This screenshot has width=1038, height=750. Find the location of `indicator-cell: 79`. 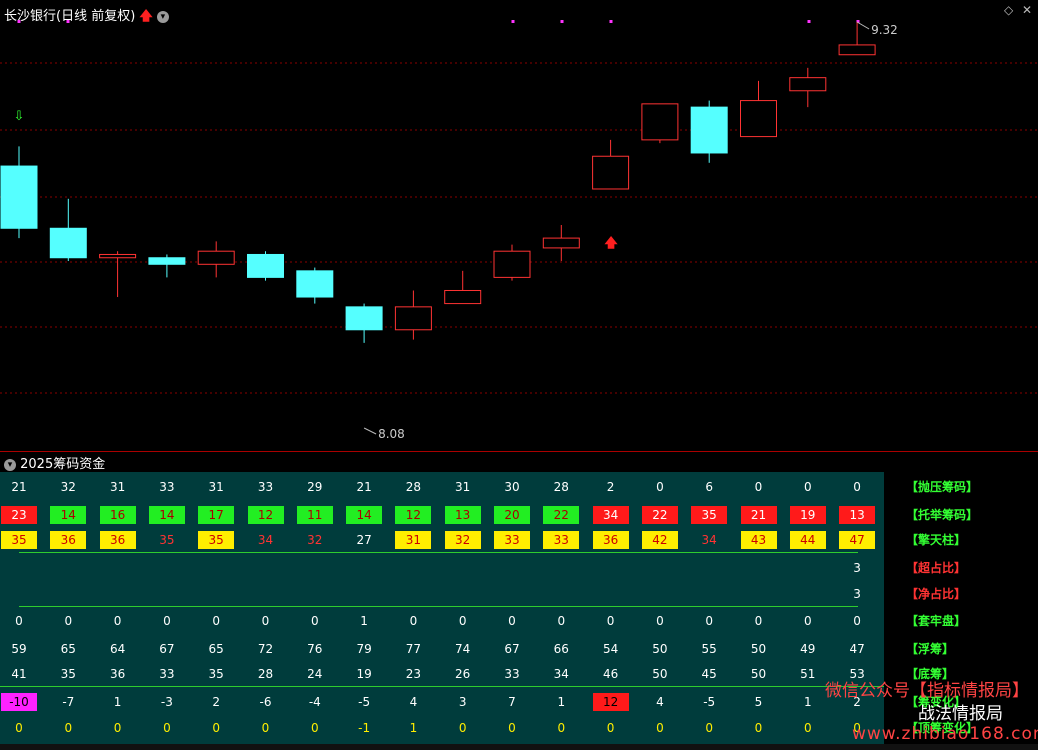

indicator-cell: 79 is located at coordinates (364, 649).